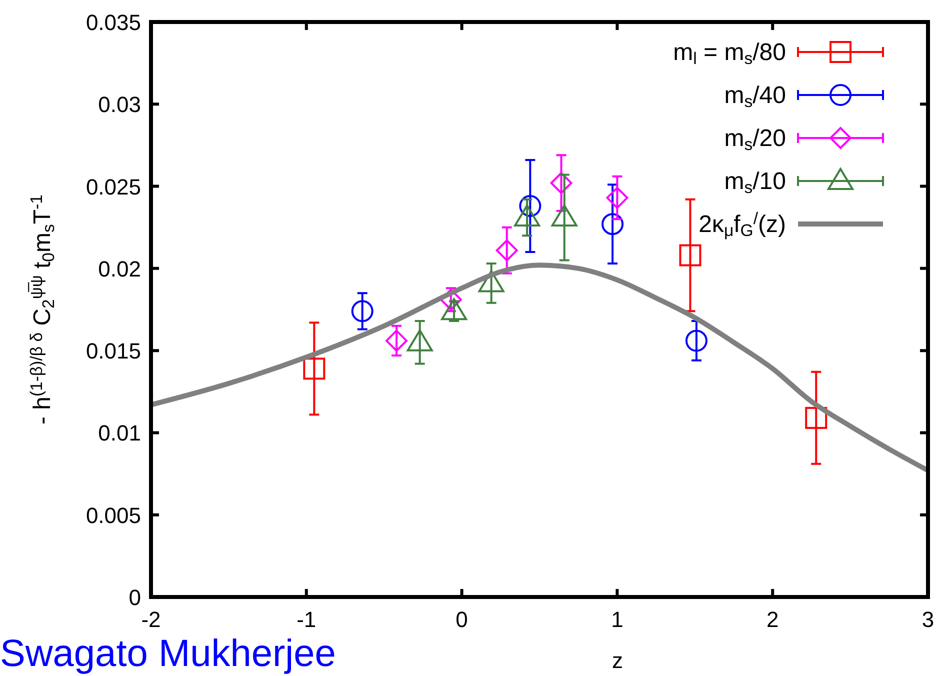 The height and width of the screenshot is (676, 938). What do you see at coordinates (617, 619) in the screenshot?
I see `x-tick-label: 1` at bounding box center [617, 619].